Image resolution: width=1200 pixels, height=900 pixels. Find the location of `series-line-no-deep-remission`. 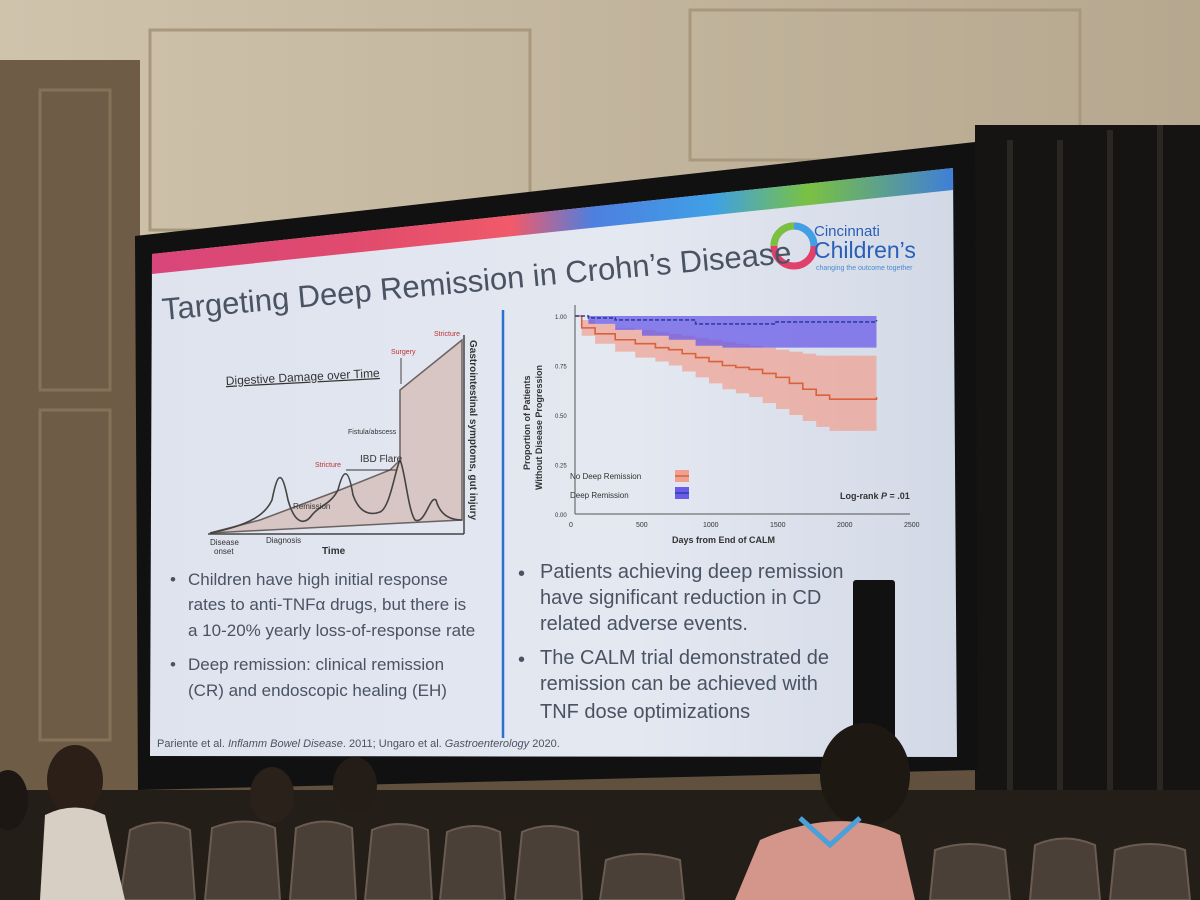

series-line-no-deep-remission is located at coordinates (726, 357).